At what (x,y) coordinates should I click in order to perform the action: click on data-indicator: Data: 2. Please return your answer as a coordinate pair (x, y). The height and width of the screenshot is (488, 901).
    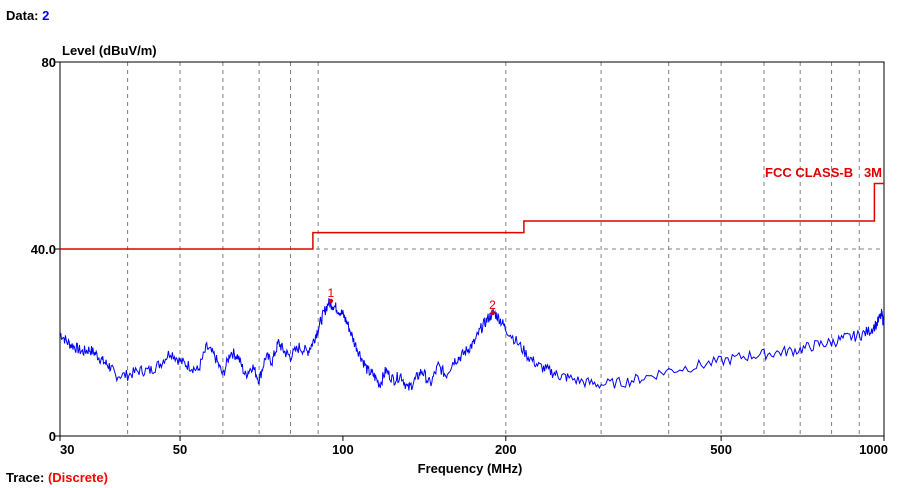
    Looking at the image, I should click on (27, 15).